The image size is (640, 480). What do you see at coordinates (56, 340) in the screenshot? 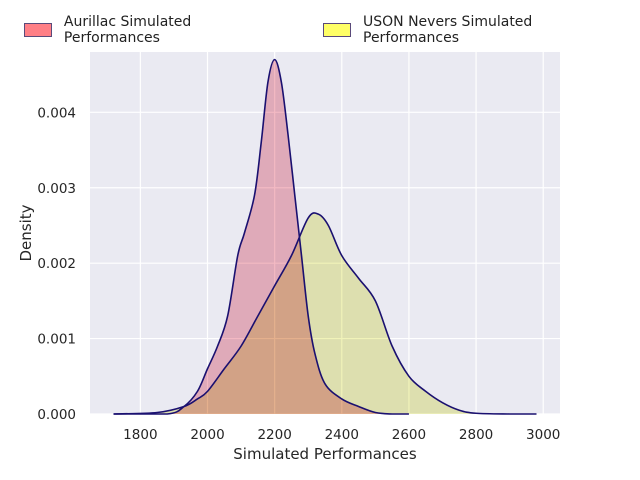
I see `y-tick-label-1: 0.001` at bounding box center [56, 340].